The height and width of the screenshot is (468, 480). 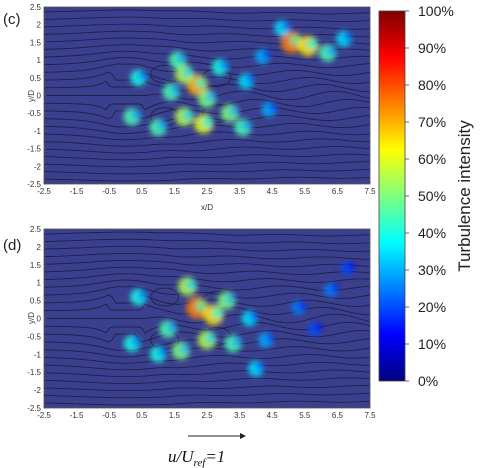 I want to click on xlabel-c: x/D, so click(x=207, y=207).